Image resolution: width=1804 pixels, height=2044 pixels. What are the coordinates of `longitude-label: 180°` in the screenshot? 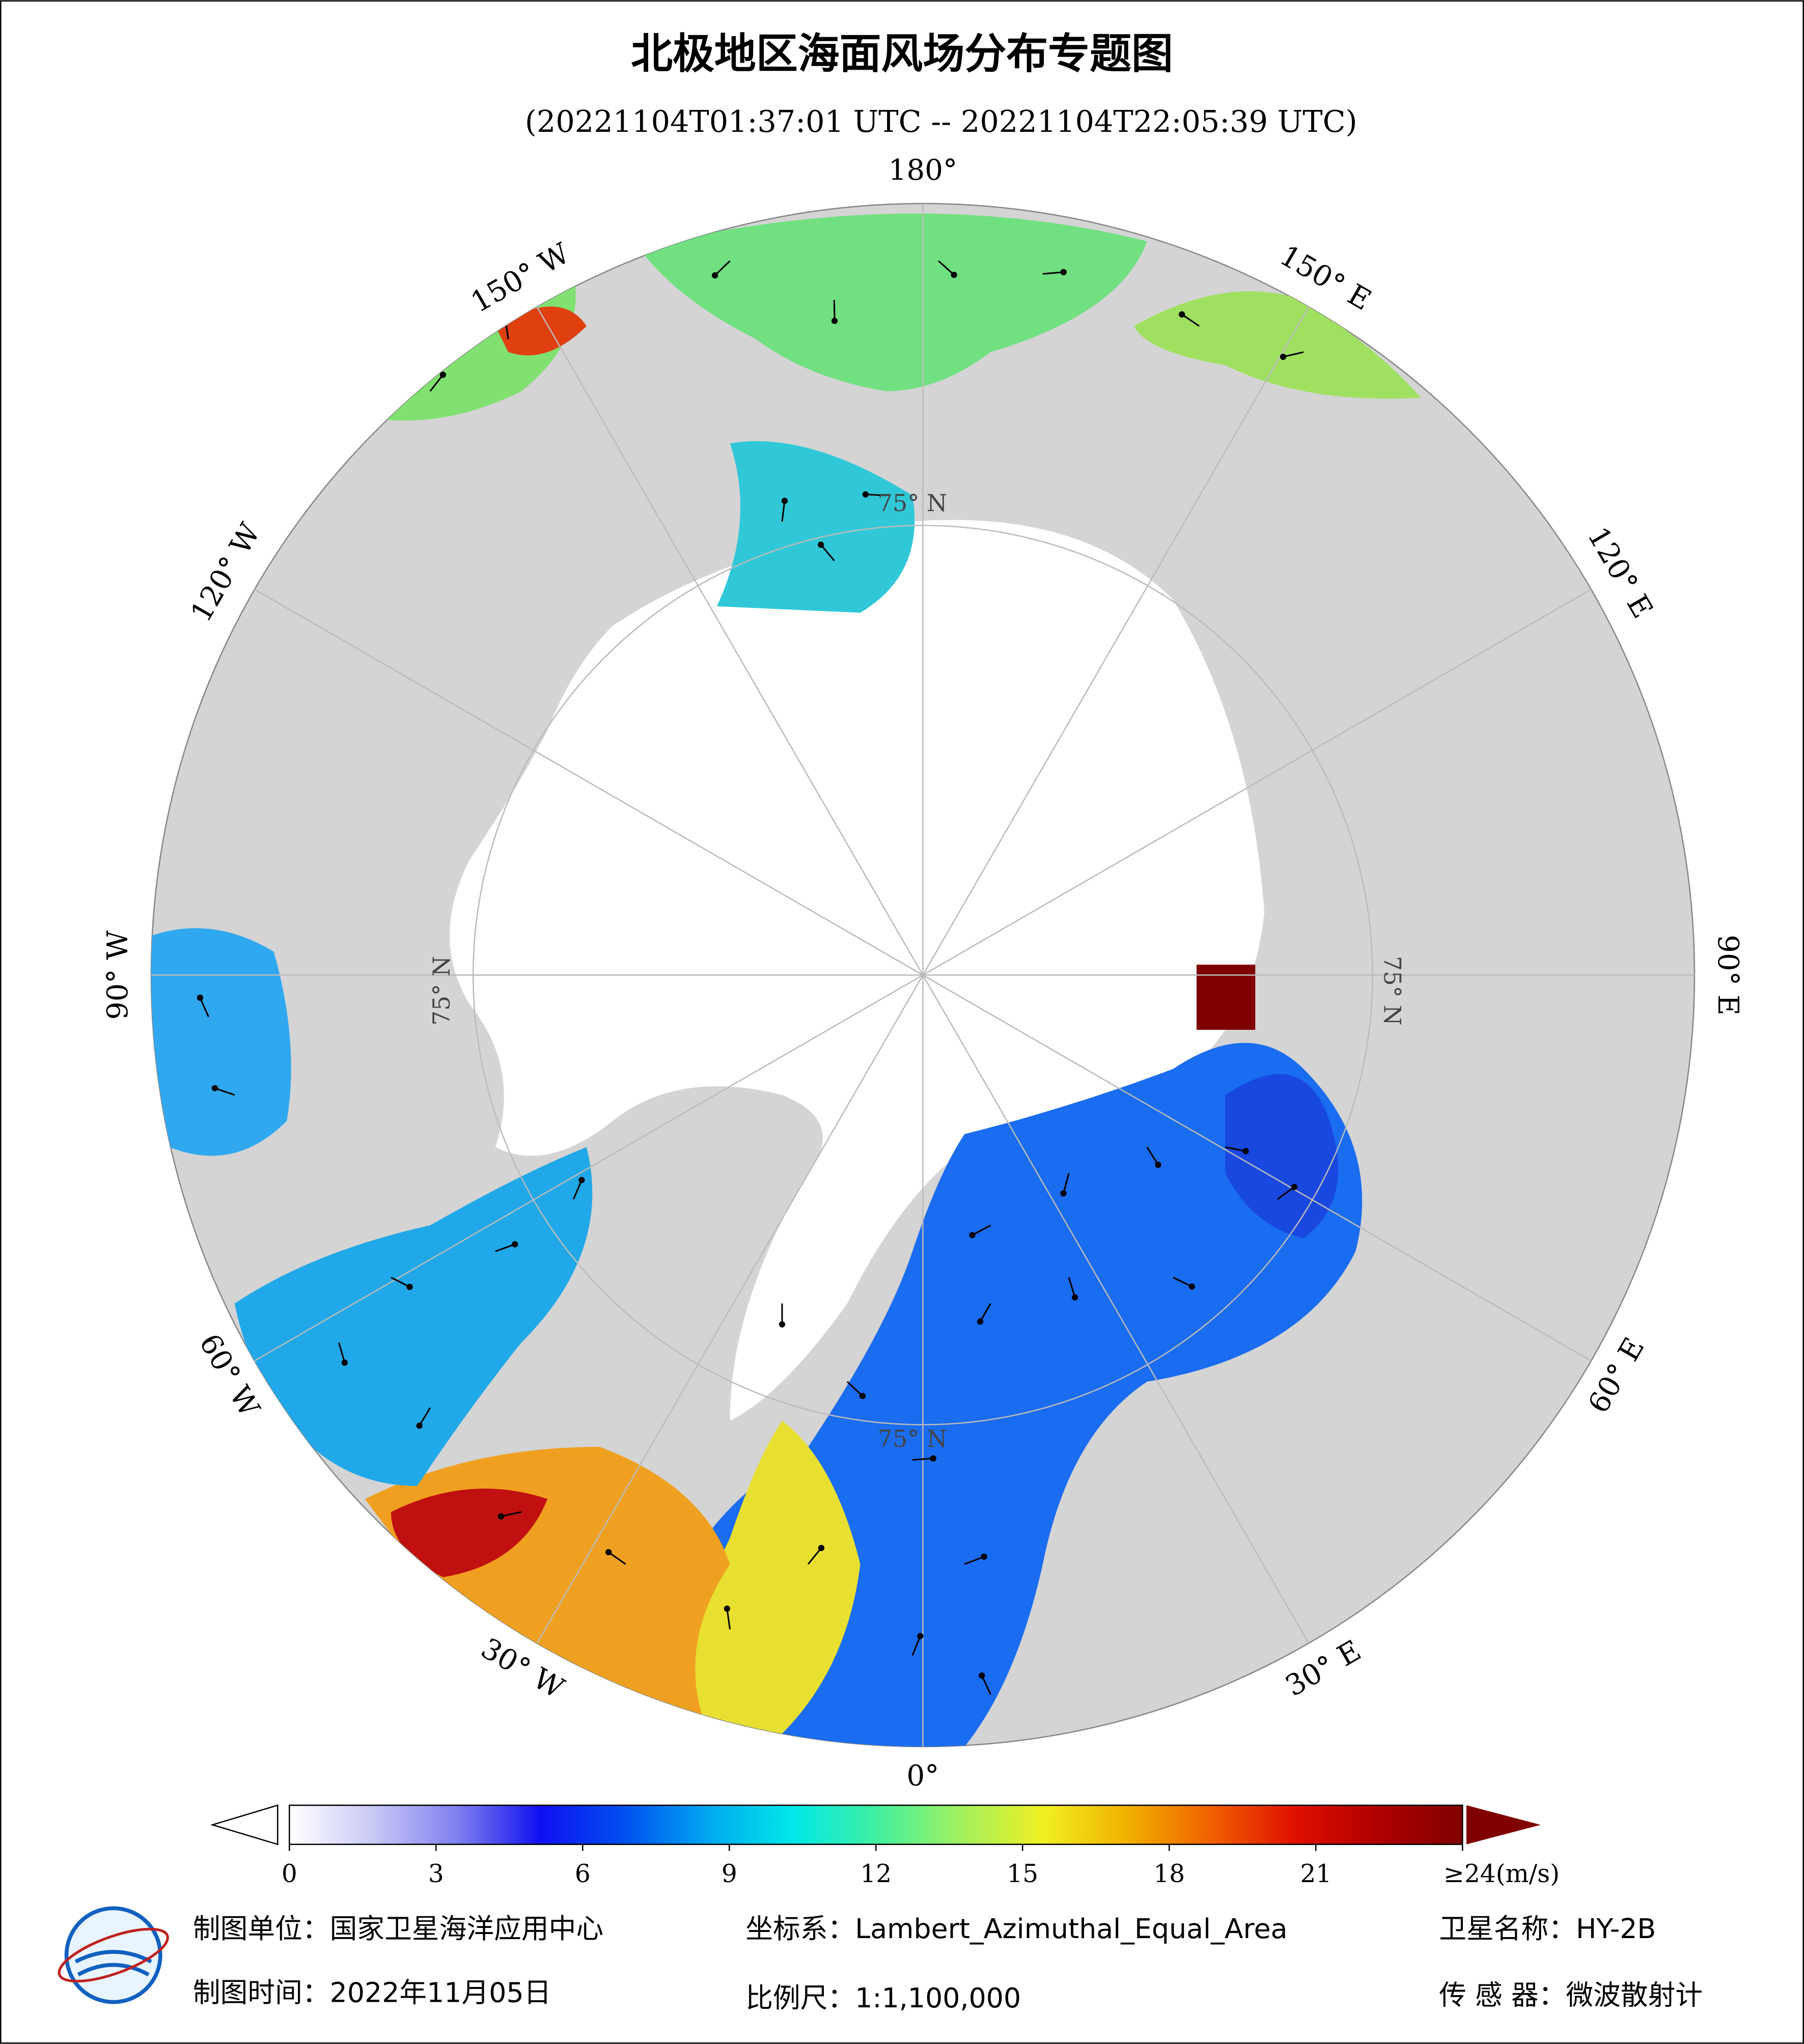 It's located at (923, 170).